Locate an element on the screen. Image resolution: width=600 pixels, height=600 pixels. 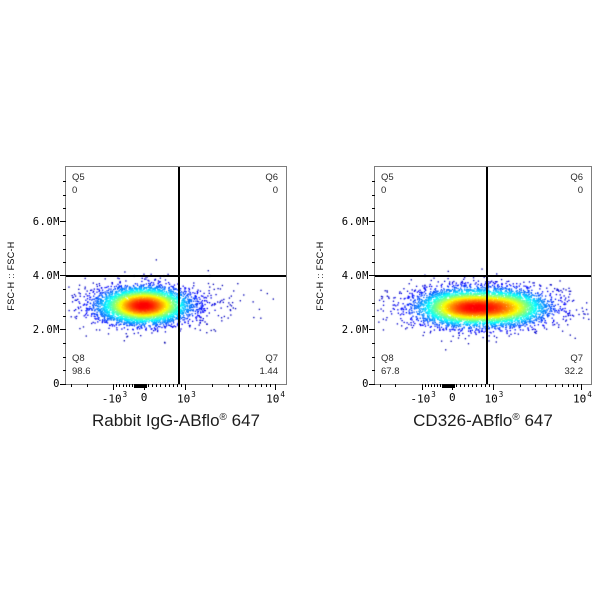
x-axis-title: Rabbit IgG-ABflo® 647 is located at coordinates (176, 421).